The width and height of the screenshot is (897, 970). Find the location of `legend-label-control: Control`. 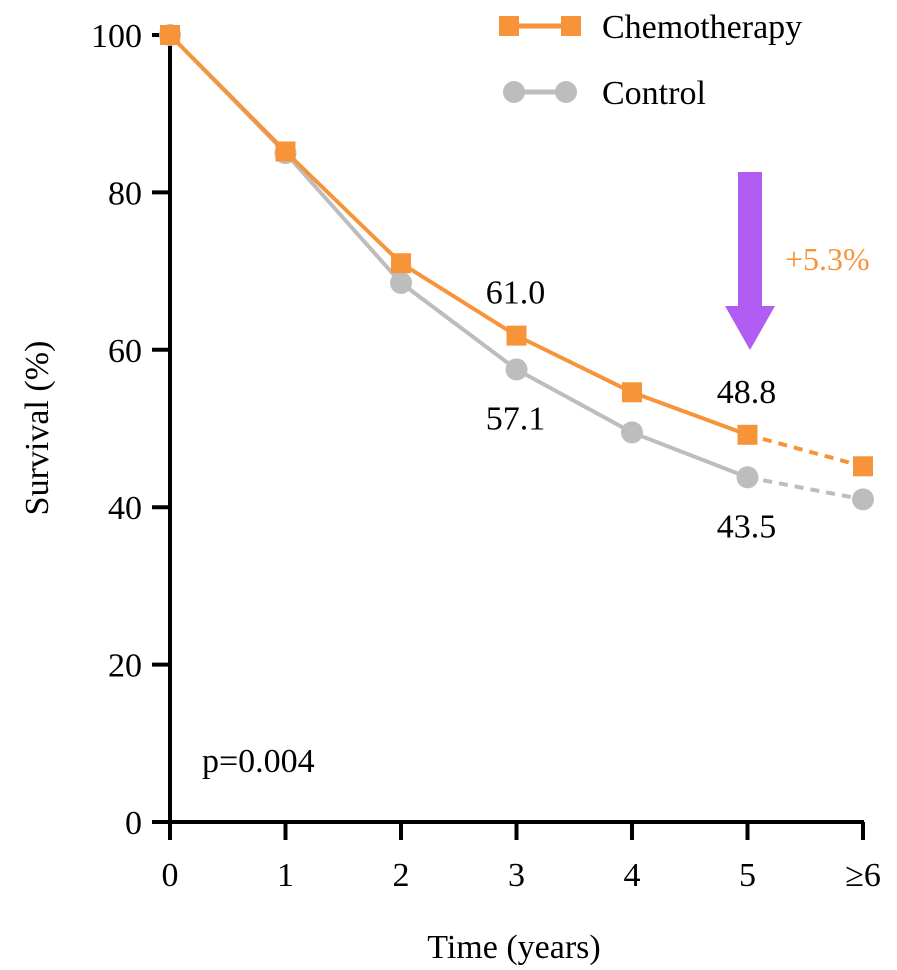

legend-label-control: Control is located at coordinates (654, 93).